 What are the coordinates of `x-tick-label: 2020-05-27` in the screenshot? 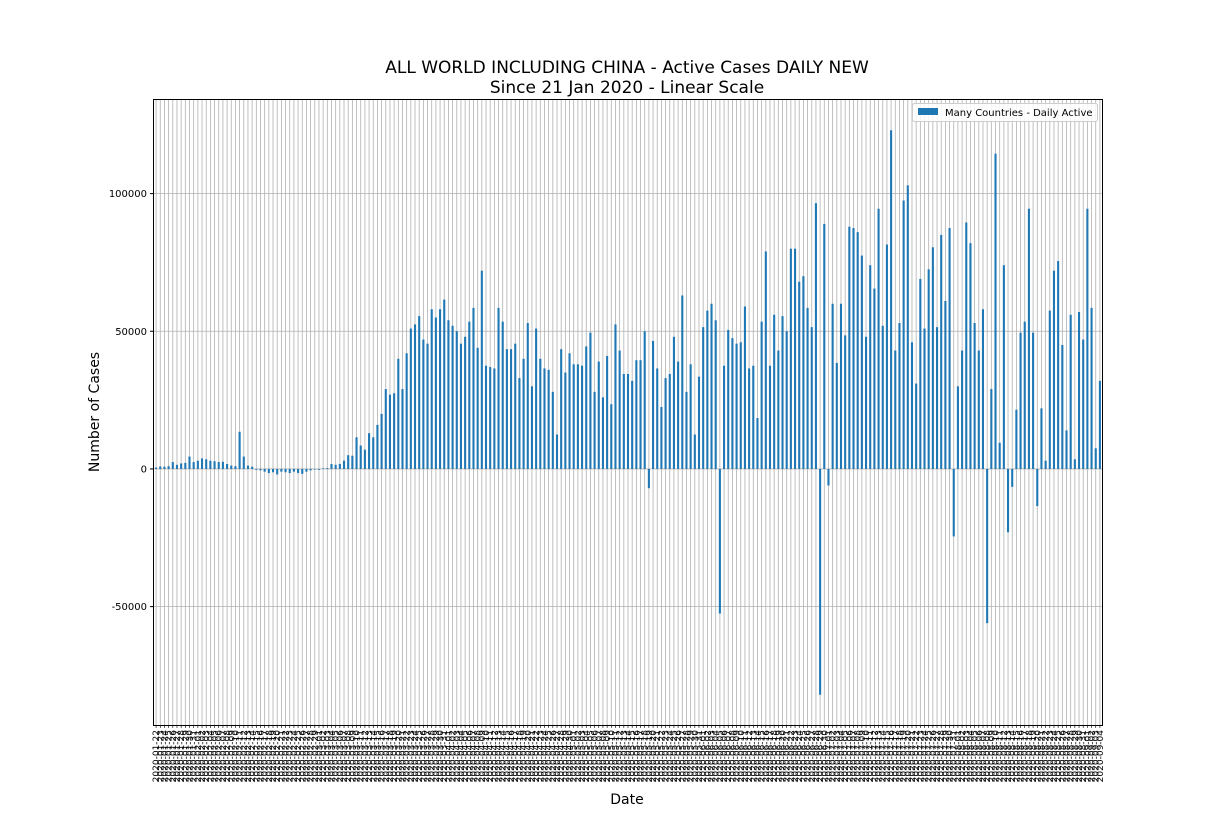 It's located at (683, 756).